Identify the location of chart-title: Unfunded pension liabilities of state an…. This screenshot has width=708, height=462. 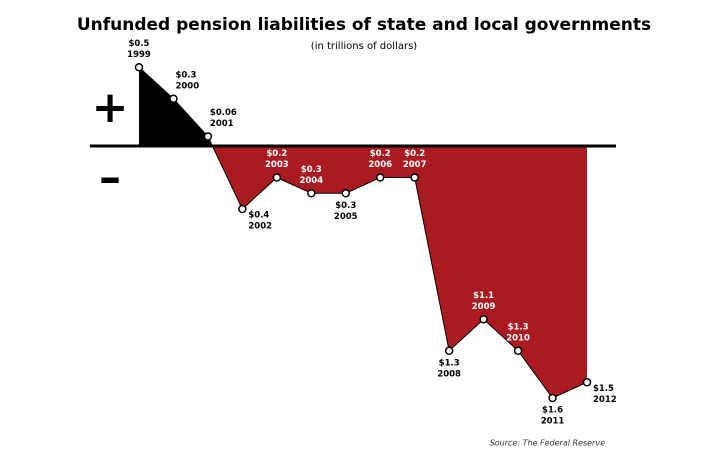
(364, 25).